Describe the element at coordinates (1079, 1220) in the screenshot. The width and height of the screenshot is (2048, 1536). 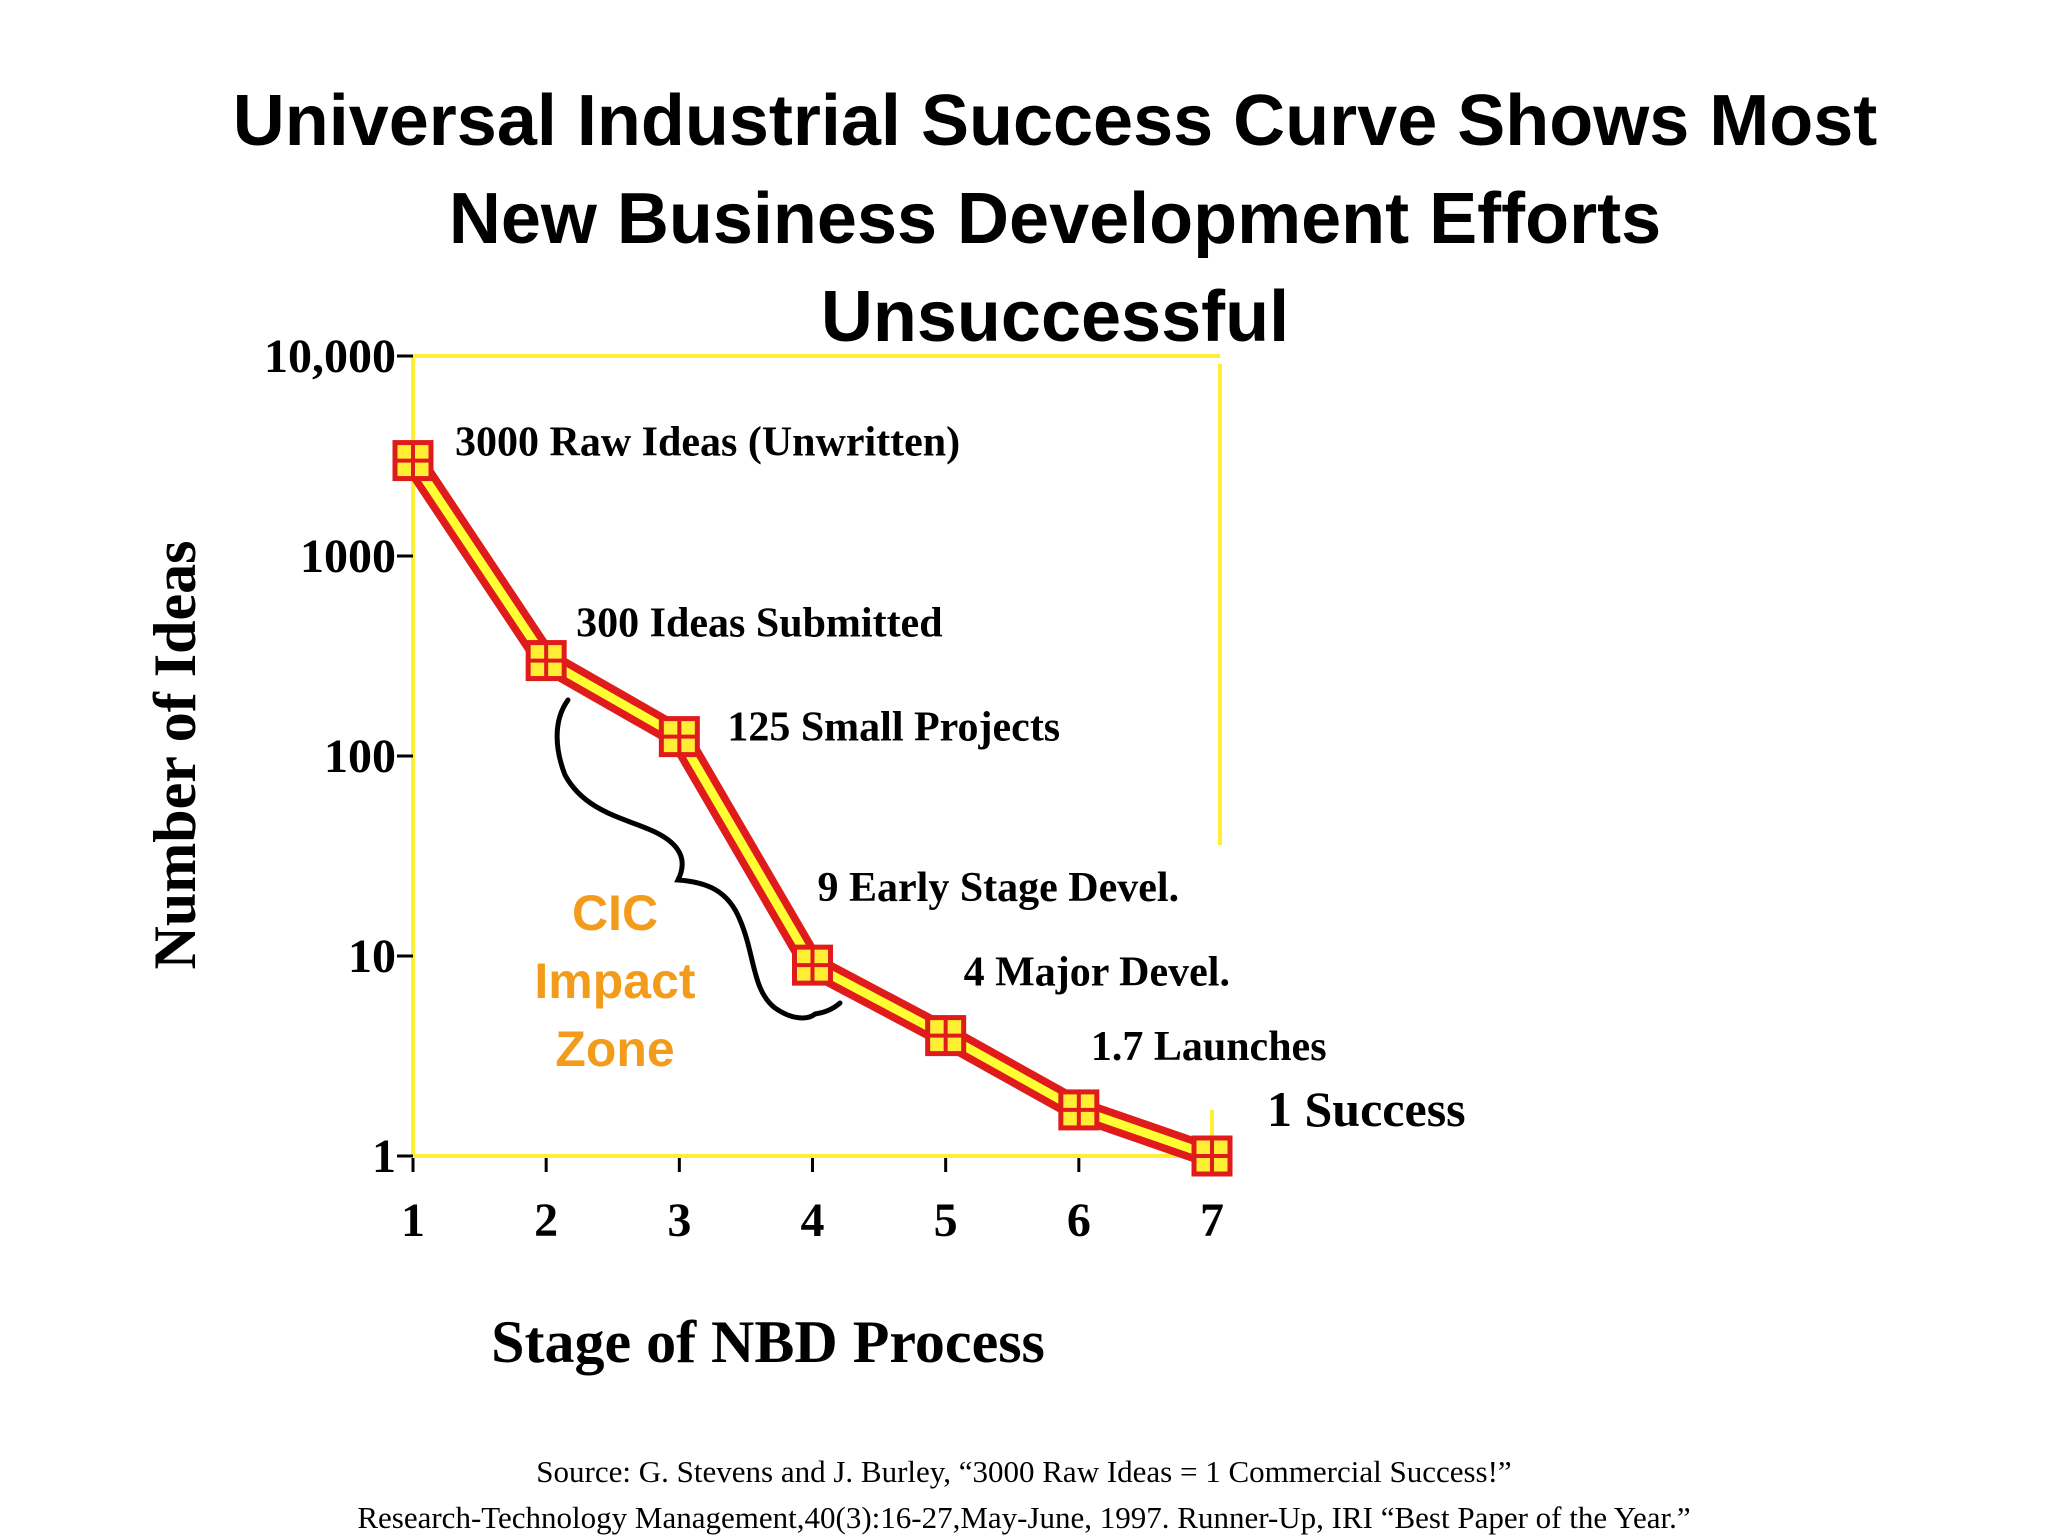
I see `x-tick-label: 6` at that location.